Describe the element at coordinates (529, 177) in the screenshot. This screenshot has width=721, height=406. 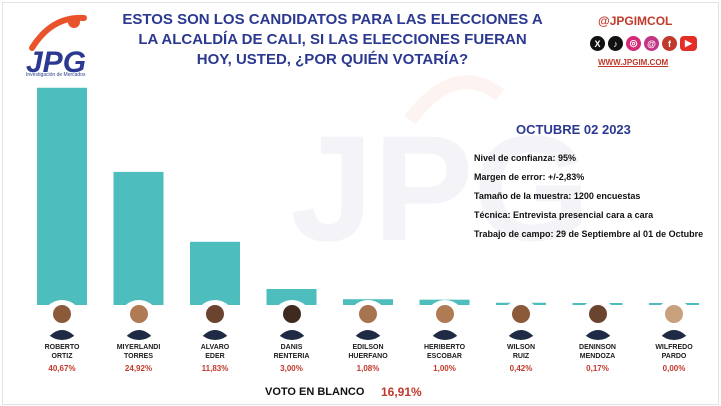
I see `survey-margin: Margen de error: +/-2,83%` at that location.